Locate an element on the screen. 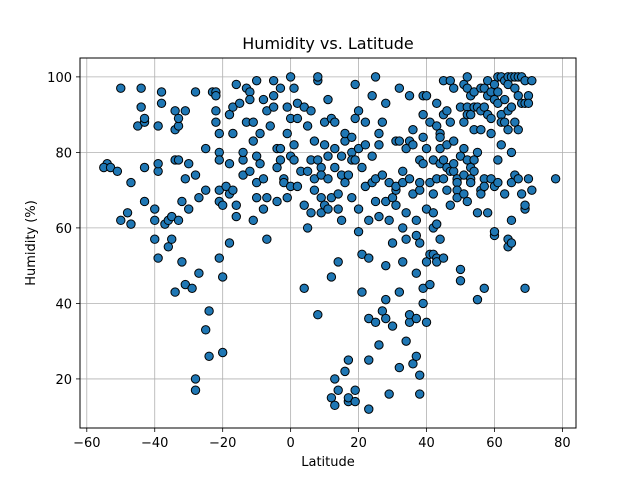 The width and height of the screenshot is (640, 480). x-tick-label: 0 is located at coordinates (290, 443).